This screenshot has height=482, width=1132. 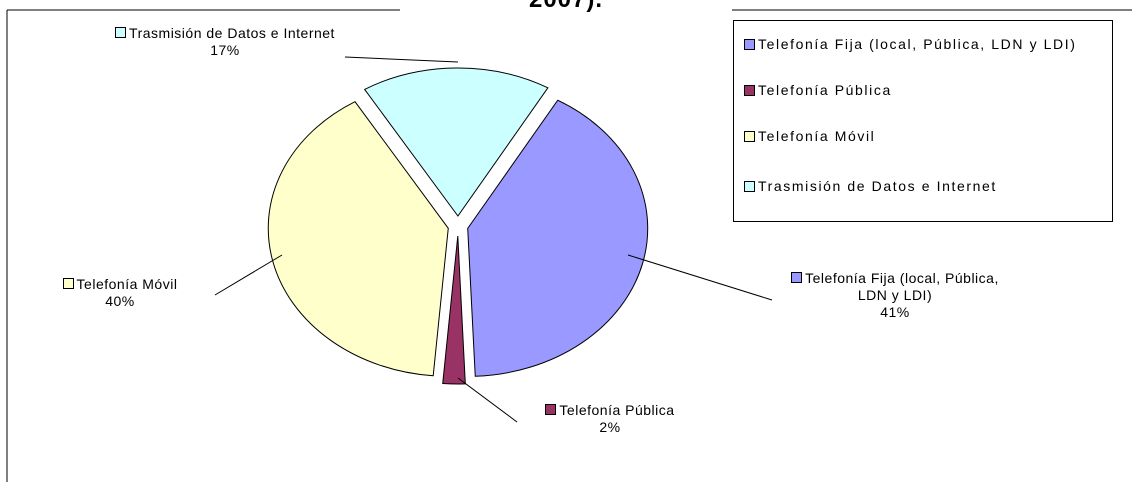 I want to click on label-name: Telefonía Pública, so click(x=617, y=410).